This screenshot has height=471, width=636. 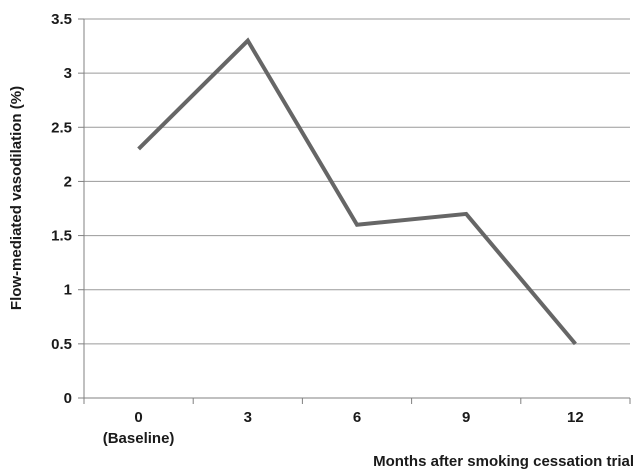 What do you see at coordinates (575, 417) in the screenshot?
I see `x-tick-label: 12` at bounding box center [575, 417].